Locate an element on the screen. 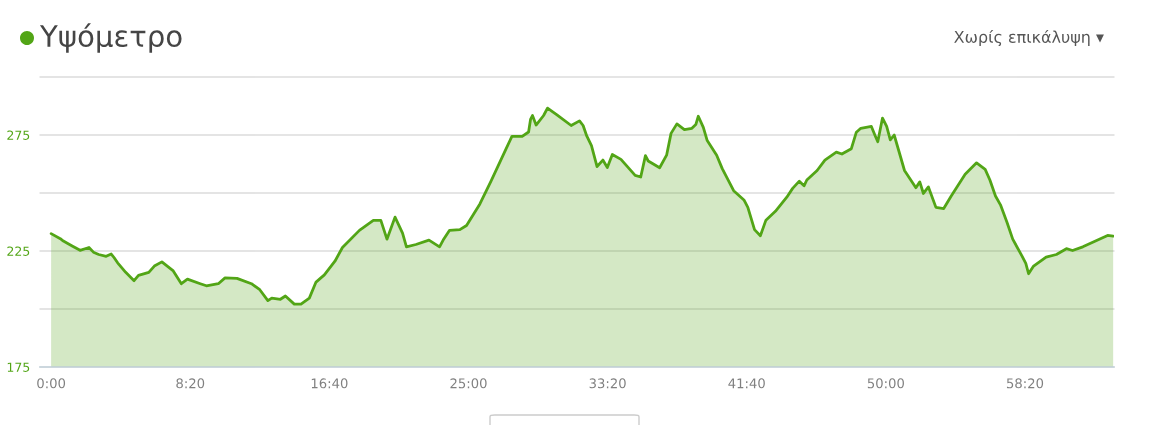 Image resolution: width=1175 pixels, height=425 pixels. x-tick-label: 33:20 is located at coordinates (607, 383).